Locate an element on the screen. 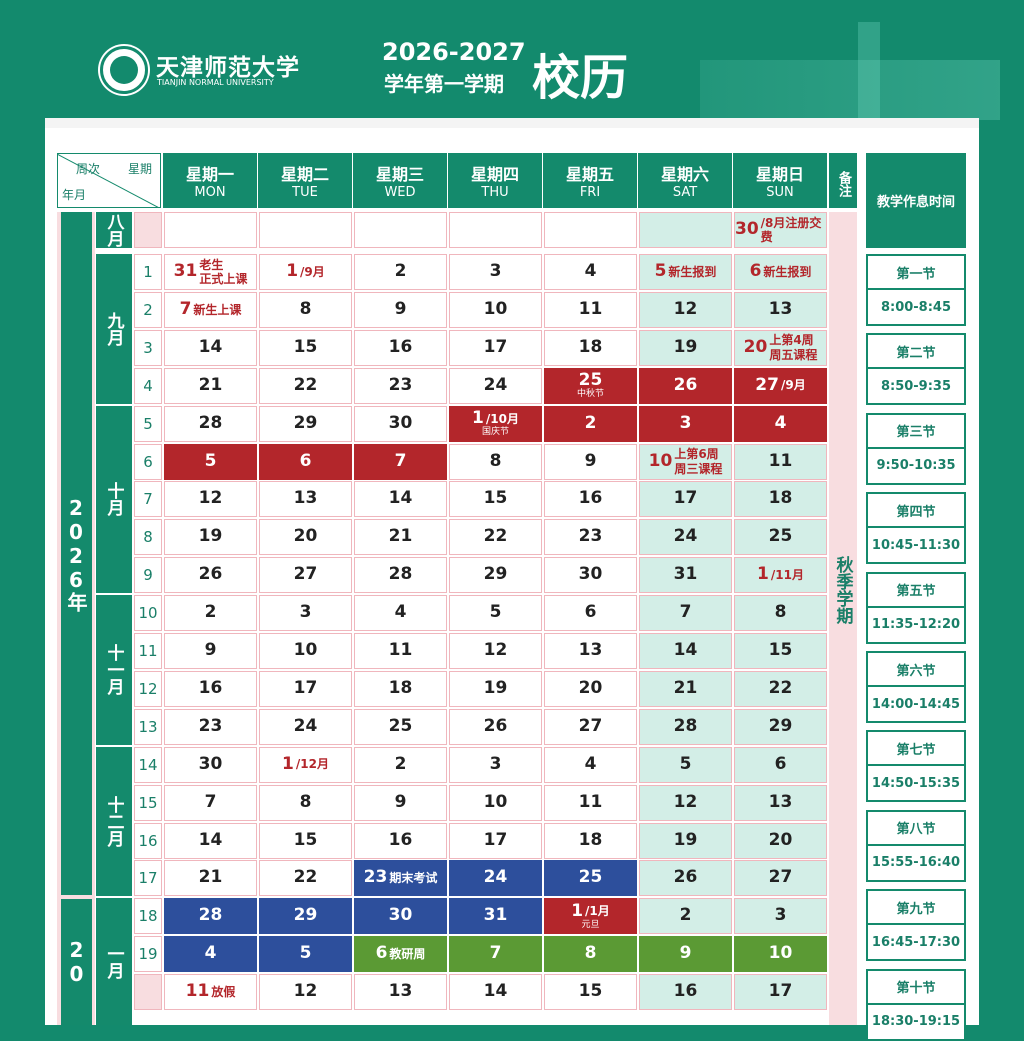  day-line: 28 is located at coordinates (211, 916).